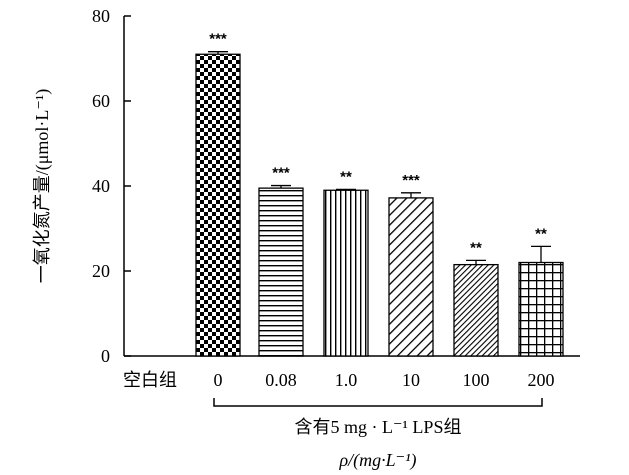  Describe the element at coordinates (411, 380) in the screenshot. I see `category-label: 10` at that location.